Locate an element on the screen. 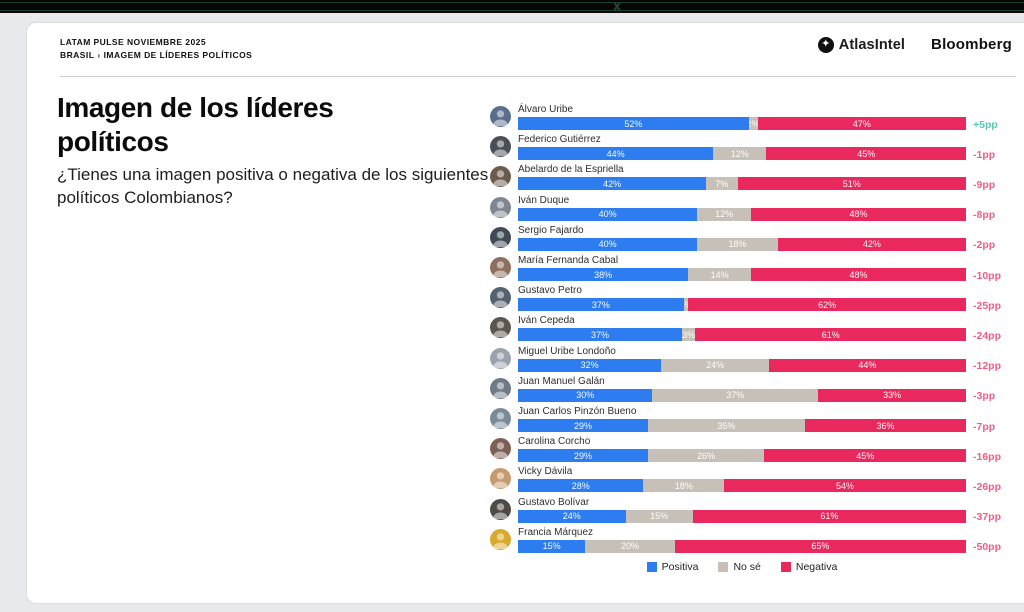 The width and height of the screenshot is (1024, 612). leader-row: Sergio Fajardo 40% 18% 42% -2pp is located at coordinates (757, 240).